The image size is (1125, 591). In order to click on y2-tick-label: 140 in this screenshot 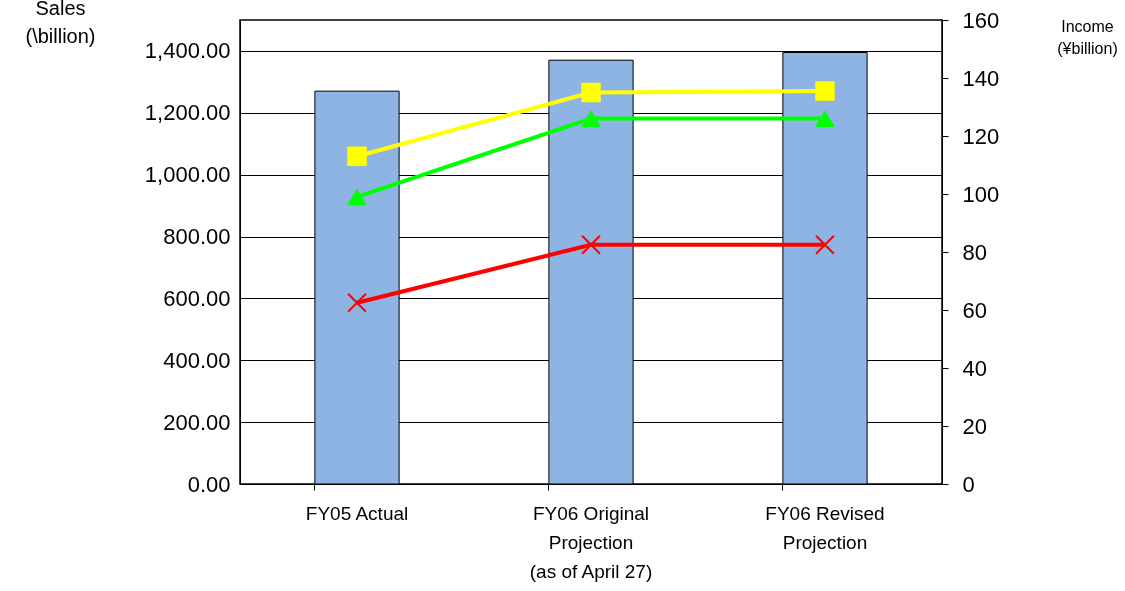, I will do `click(981, 78)`.